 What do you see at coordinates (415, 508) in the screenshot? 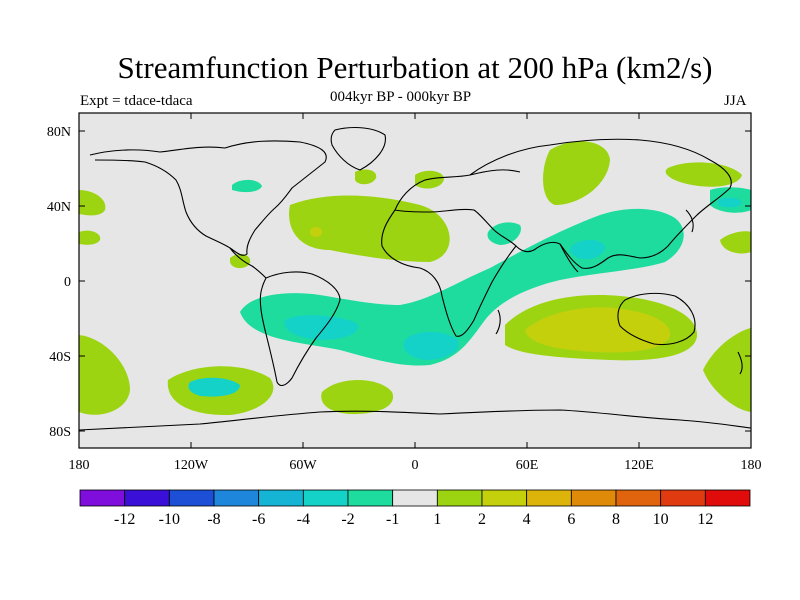
I see `colorbar: -12 -10 -8 -6 -4 -2 -1 1 2 4 6 8 10 12` at bounding box center [415, 508].